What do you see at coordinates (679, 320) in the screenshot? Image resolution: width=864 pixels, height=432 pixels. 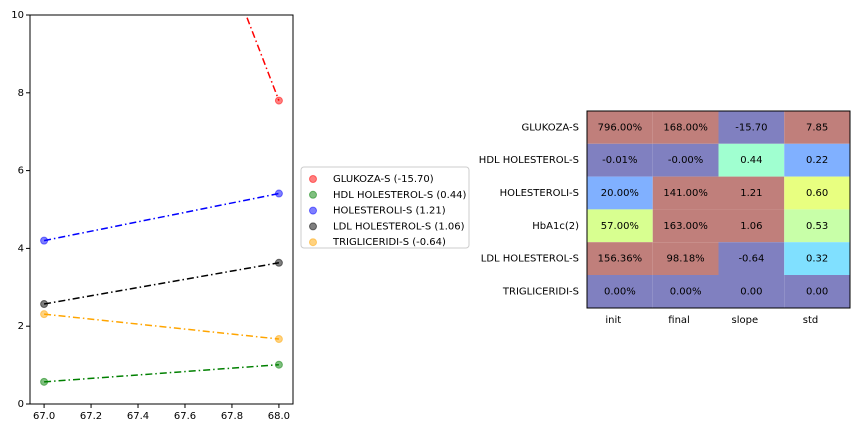 I see `column-label: final` at bounding box center [679, 320].